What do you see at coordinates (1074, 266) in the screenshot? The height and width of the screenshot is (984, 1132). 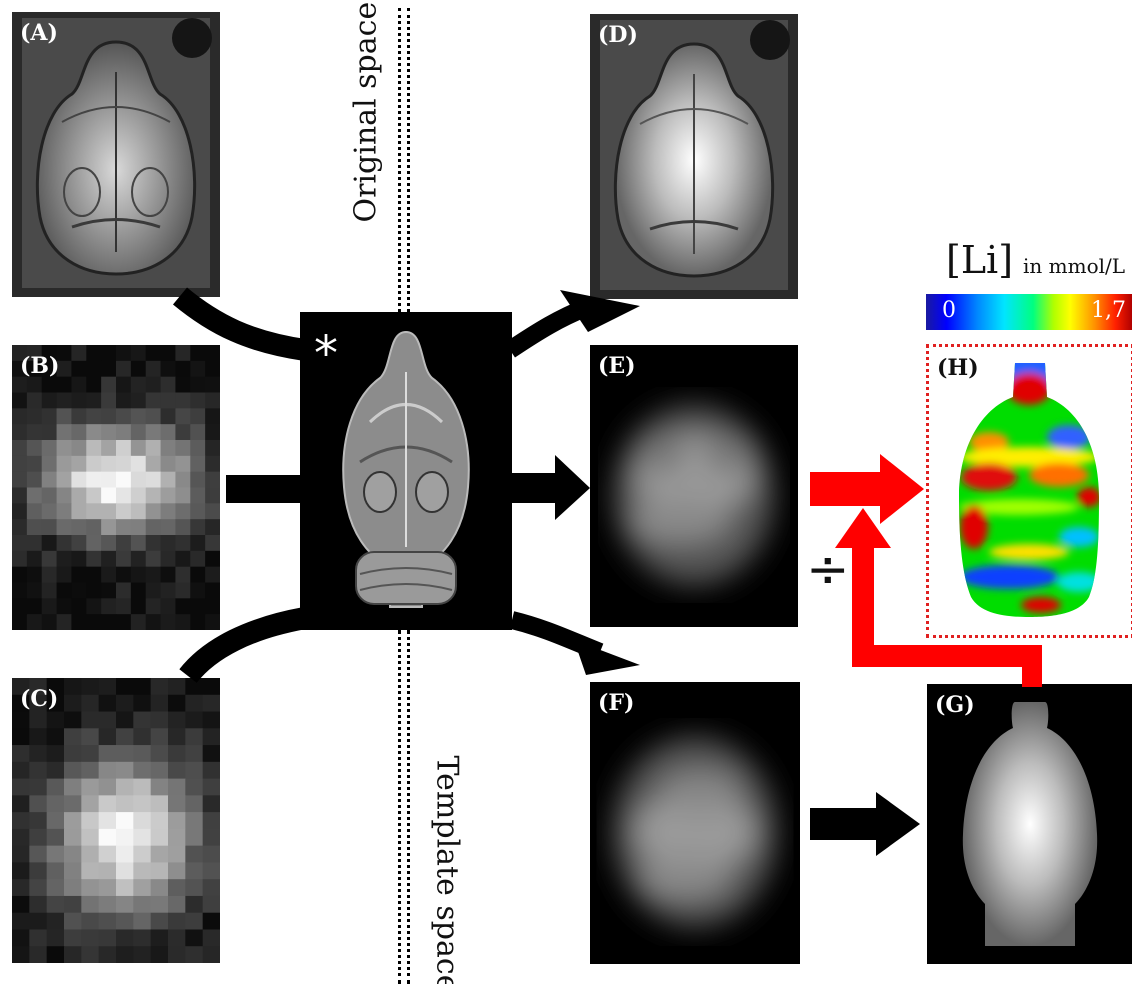 I see `colorbar-unit: in mmol/L` at bounding box center [1074, 266].